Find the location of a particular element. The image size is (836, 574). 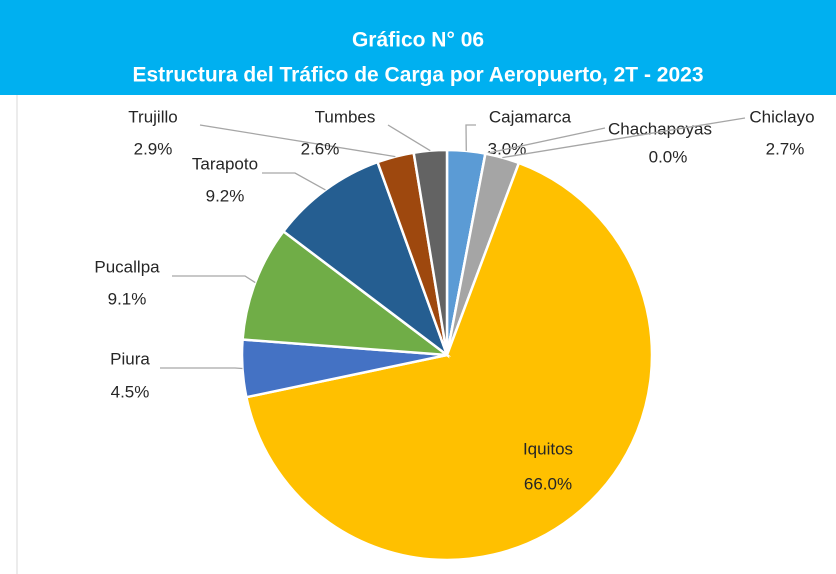

value-label: 66.0% is located at coordinates (548, 483).